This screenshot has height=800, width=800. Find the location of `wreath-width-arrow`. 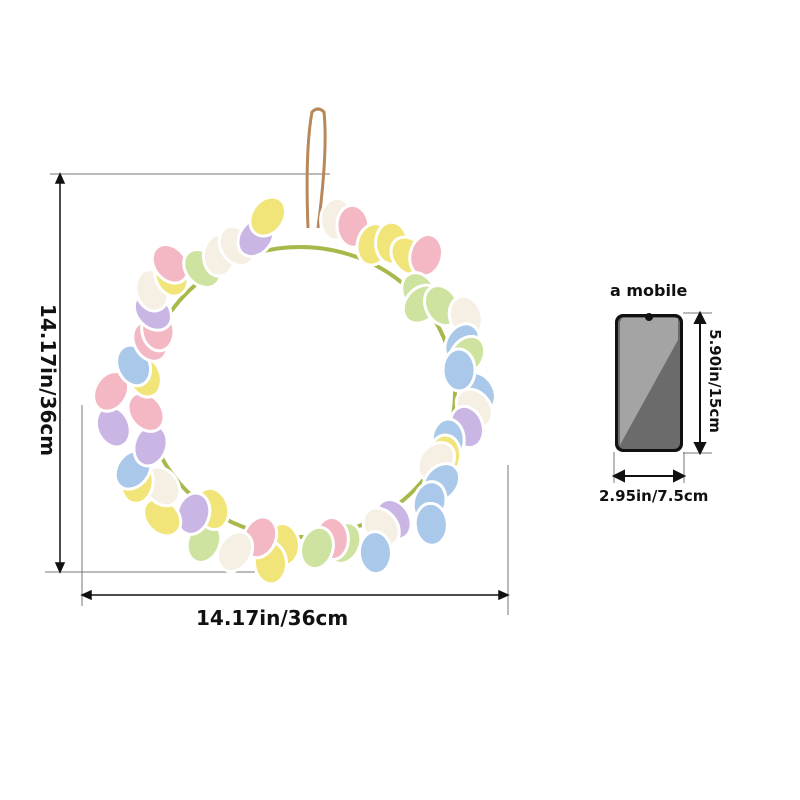

wreath-width-arrow is located at coordinates (295, 595).